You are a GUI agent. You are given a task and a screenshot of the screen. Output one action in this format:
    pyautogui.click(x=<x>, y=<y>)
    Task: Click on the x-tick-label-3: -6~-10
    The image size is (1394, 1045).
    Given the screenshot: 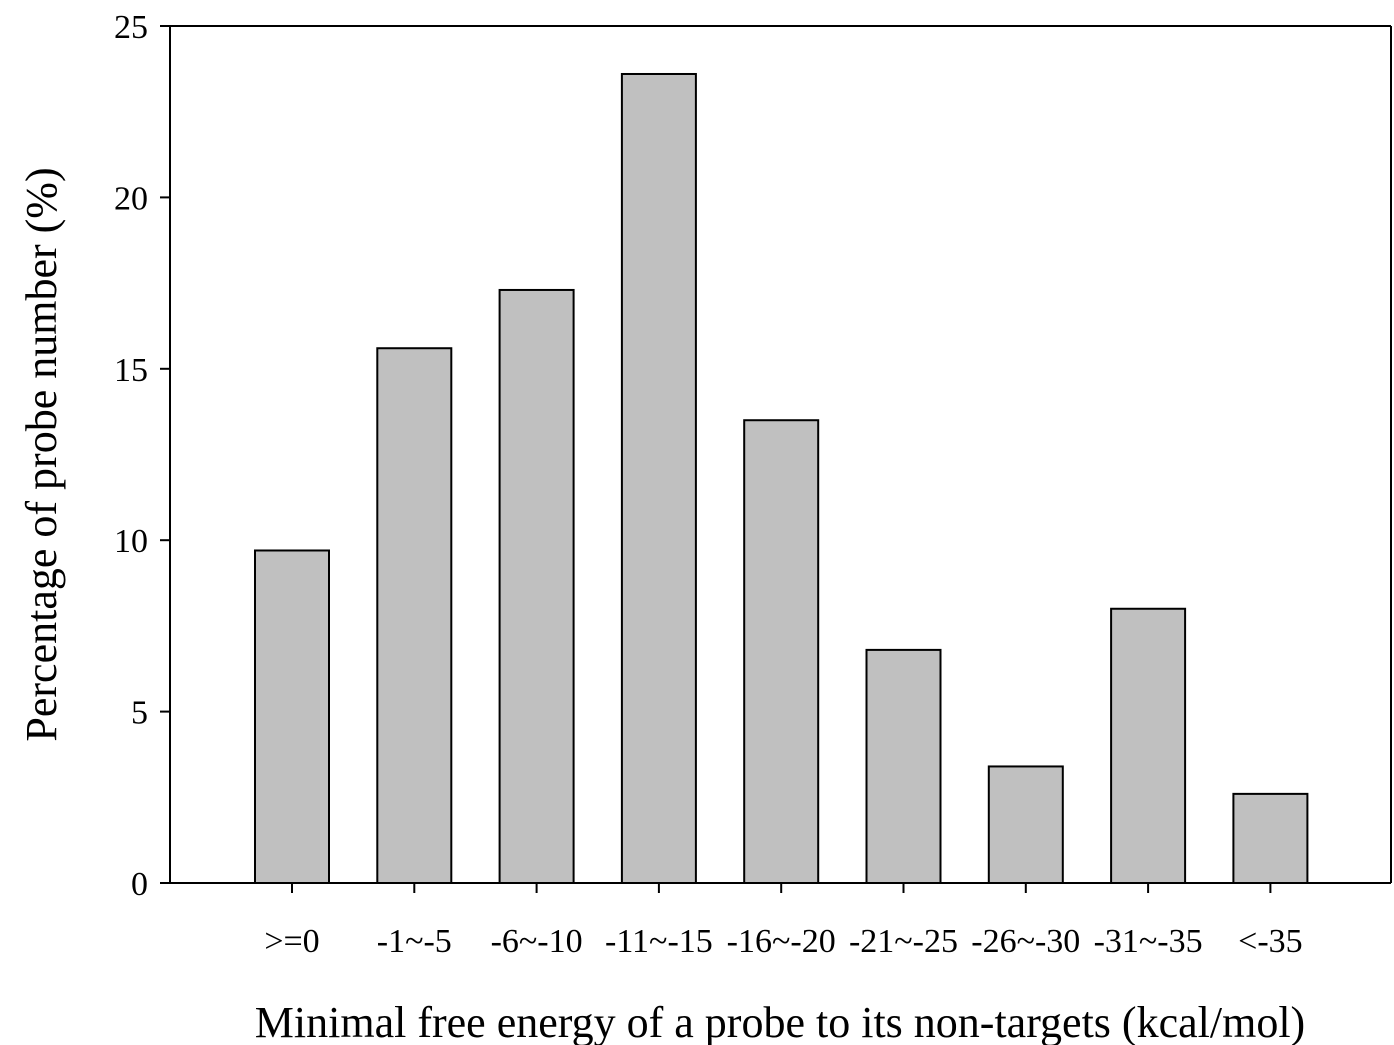 What is the action you would take?
    pyautogui.click(x=537, y=941)
    